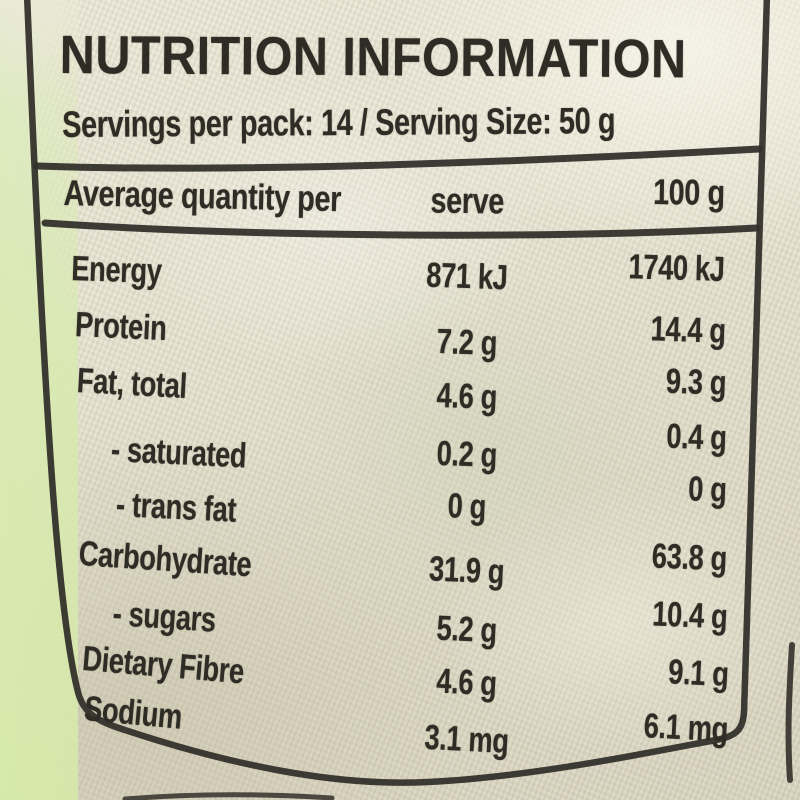 Image resolution: width=800 pixels, height=800 pixels. I want to click on next-panel-top-line, so click(228, 796).